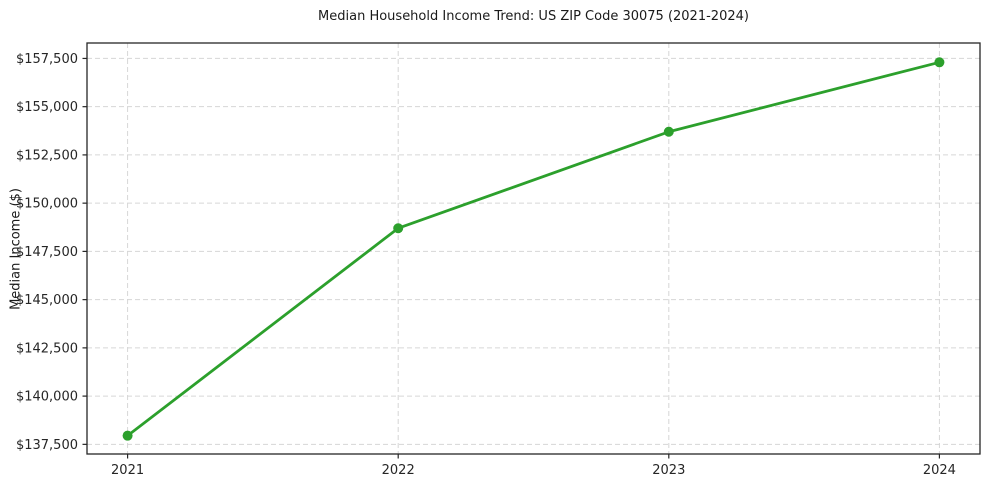 The width and height of the screenshot is (989, 490). Describe the element at coordinates (668, 470) in the screenshot. I see `x-tick-label: 2023` at that location.